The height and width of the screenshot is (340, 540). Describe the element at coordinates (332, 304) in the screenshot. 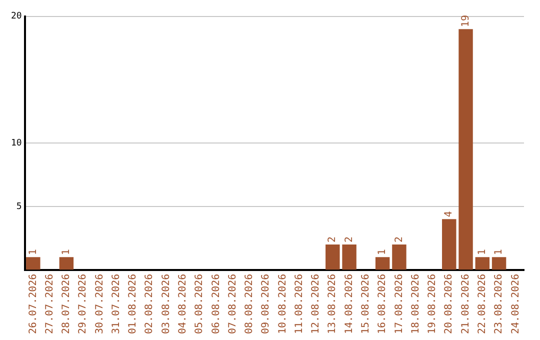

I see `x-tick-label: 13.08.2026` at that location.